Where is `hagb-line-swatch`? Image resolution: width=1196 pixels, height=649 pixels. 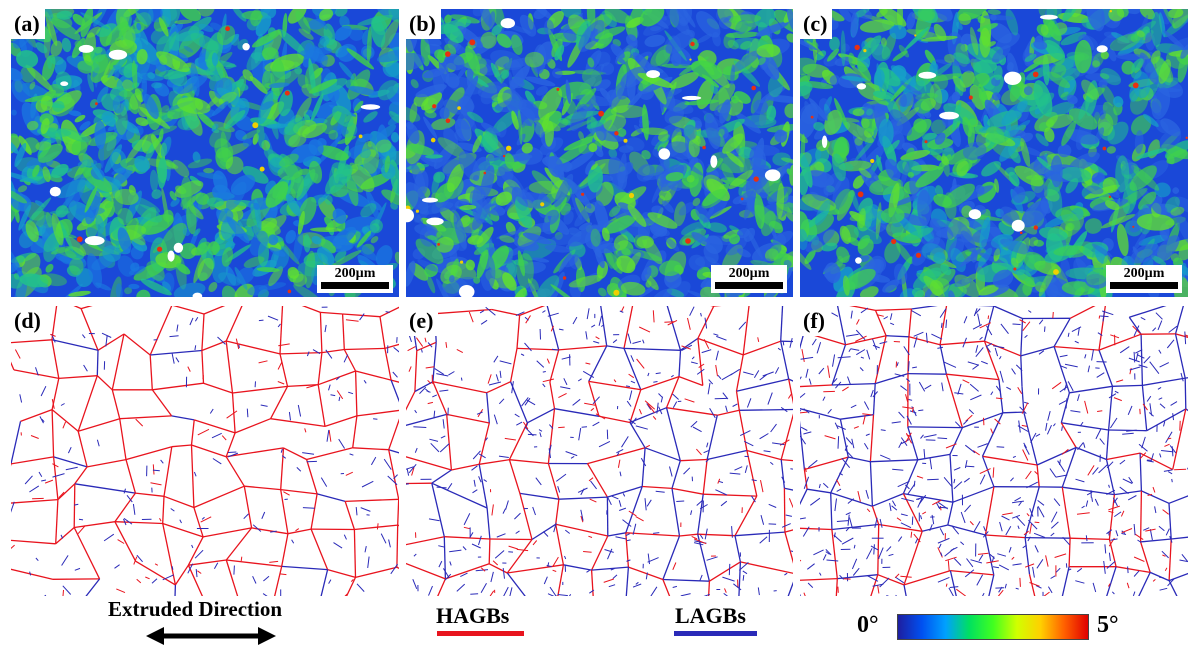
hagb-line-swatch is located at coordinates (480, 633).